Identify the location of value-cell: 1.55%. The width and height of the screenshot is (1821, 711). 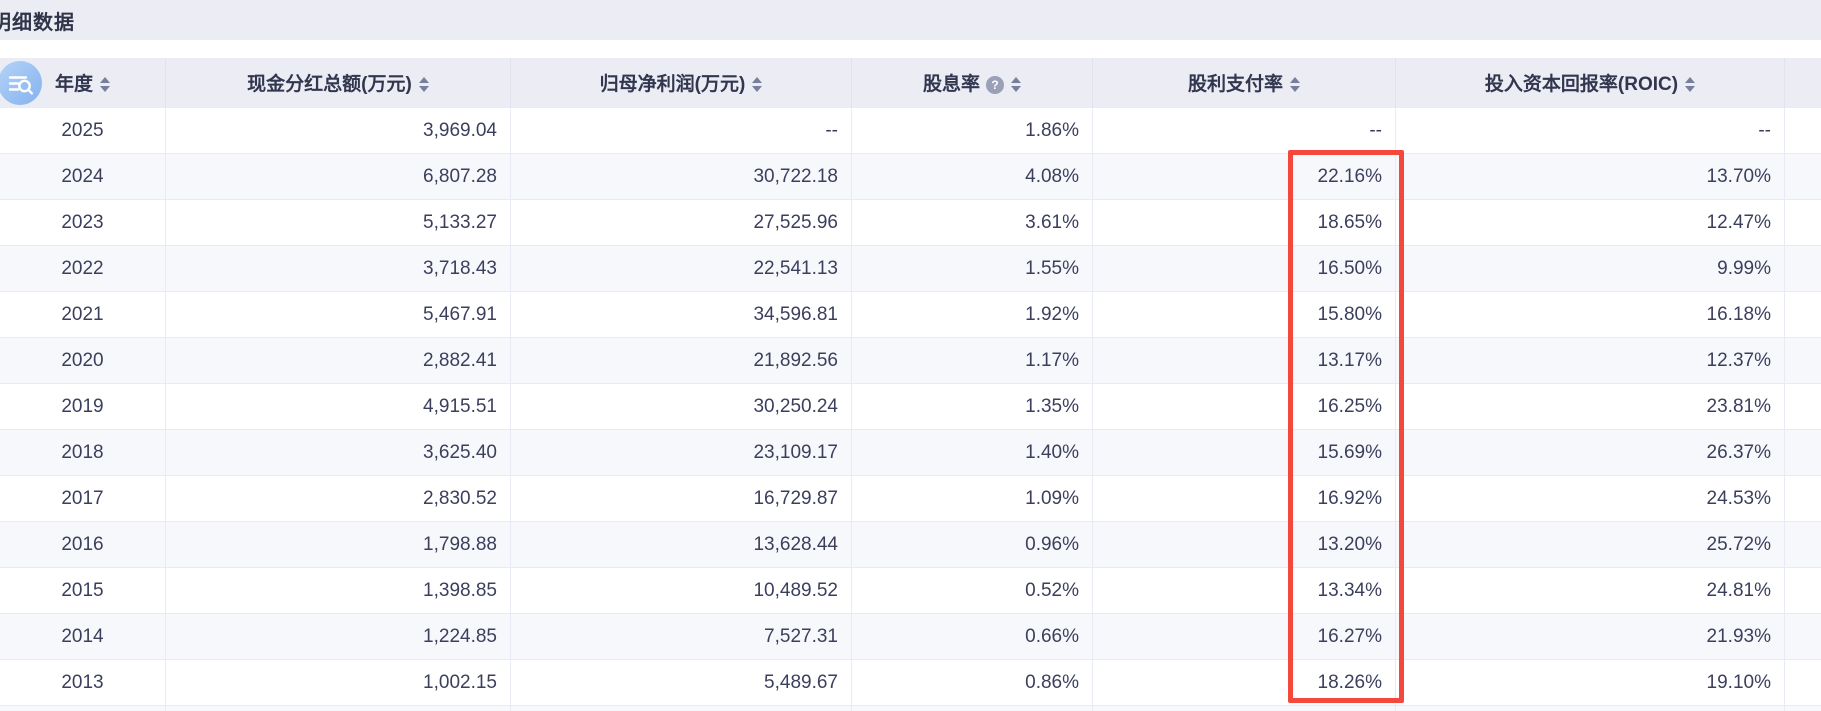
(972, 268).